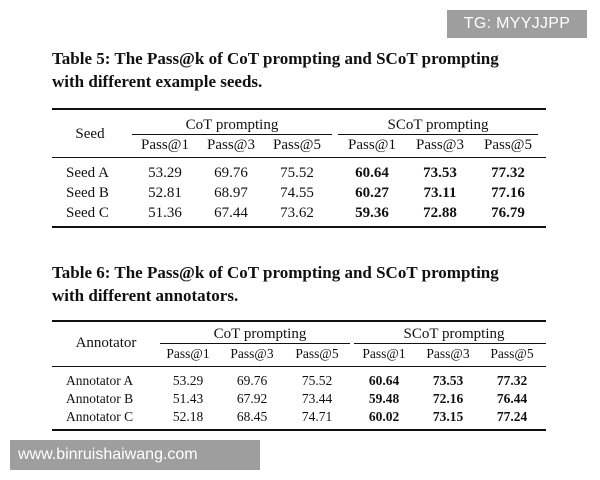 The image size is (600, 480). I want to click on table6-cell: 67.92, so click(252, 398).